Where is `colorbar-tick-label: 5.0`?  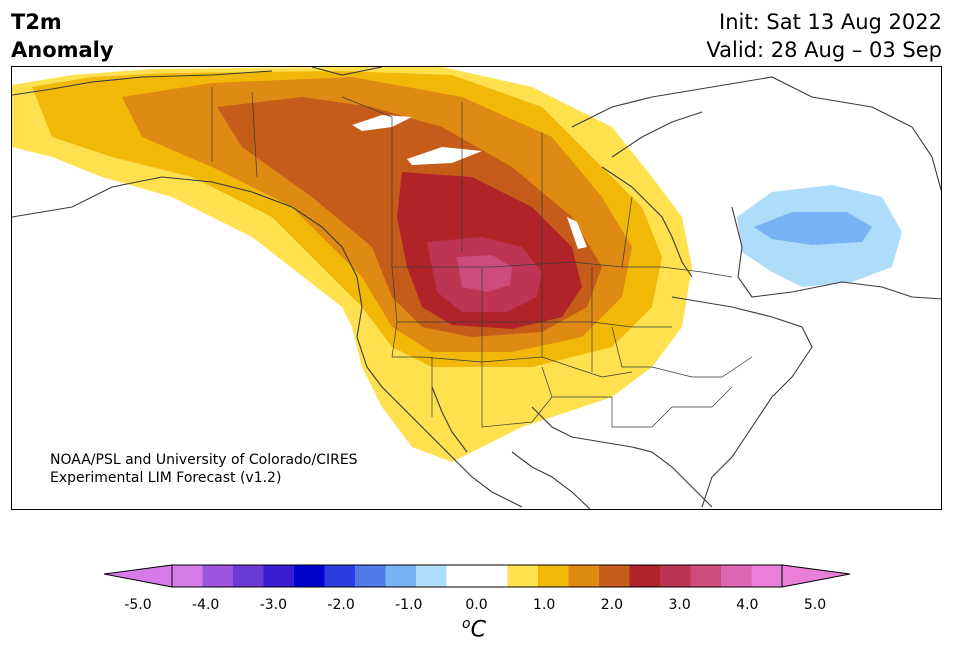
colorbar-tick-label: 5.0 is located at coordinates (815, 605).